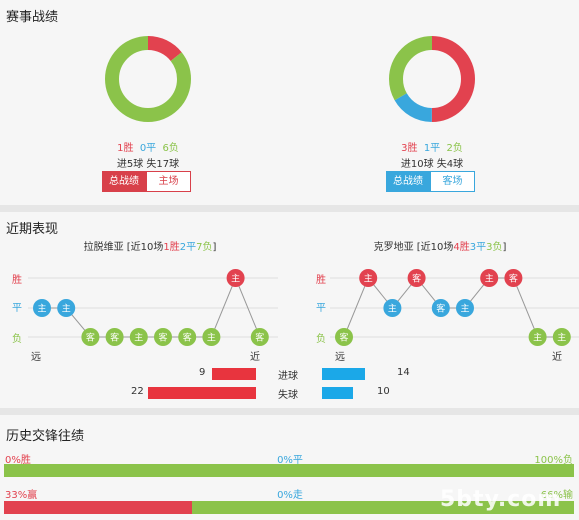 This screenshot has width=579, height=520. What do you see at coordinates (288, 395) in the screenshot?
I see `conceded-label: 失球` at bounding box center [288, 395].